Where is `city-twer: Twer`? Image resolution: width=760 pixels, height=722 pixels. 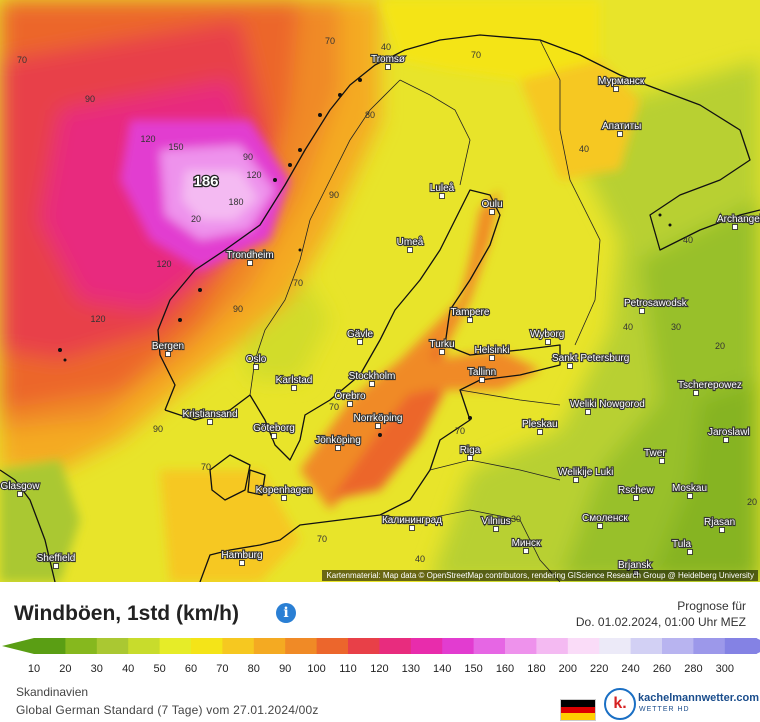 city-twer: Twer is located at coordinates (655, 455).